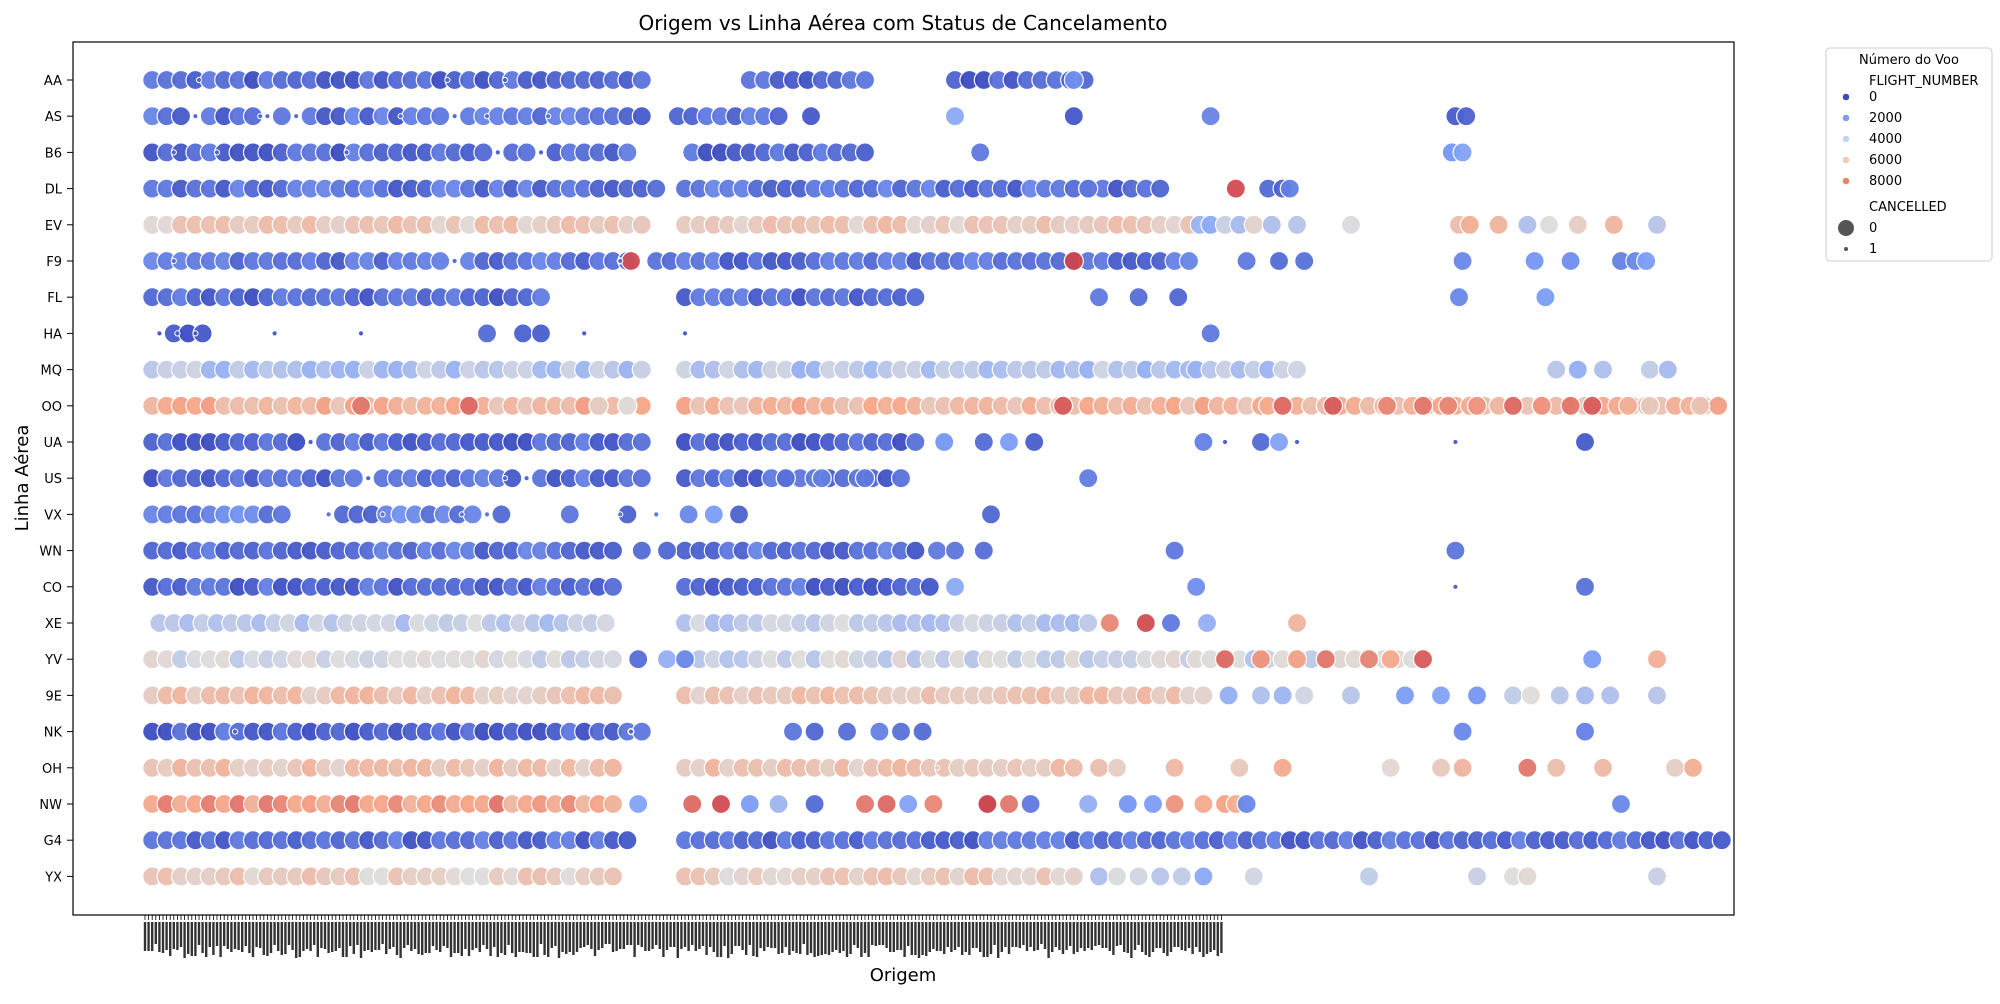 The image size is (2000, 1004). I want to click on y-tick-label: G4, so click(53, 841).